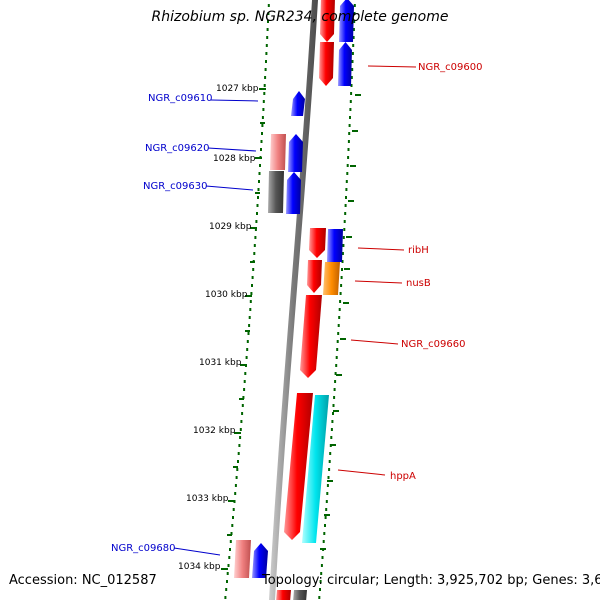 This screenshot has width=600, height=600. I want to click on gene-ngr-c09640, so click(317, 243).